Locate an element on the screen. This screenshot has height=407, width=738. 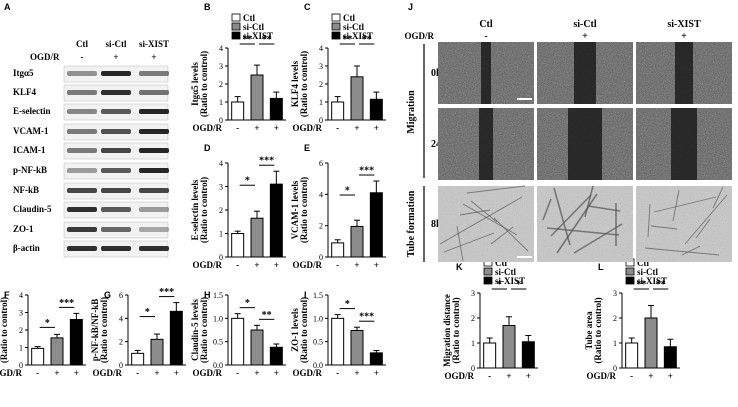
wb-ogdr-sign: + is located at coordinates (153, 57).